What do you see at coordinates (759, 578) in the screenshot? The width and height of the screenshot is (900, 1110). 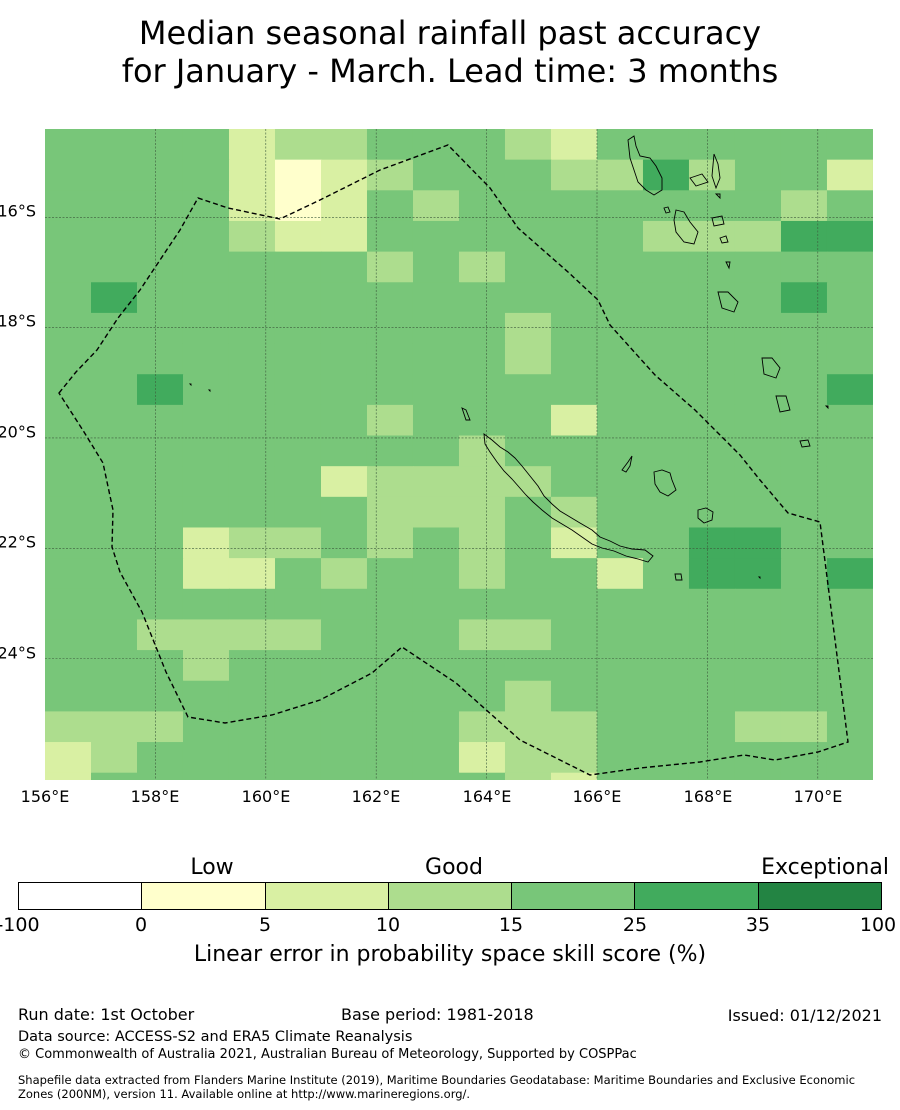 I see `hunter-islet` at bounding box center [759, 578].